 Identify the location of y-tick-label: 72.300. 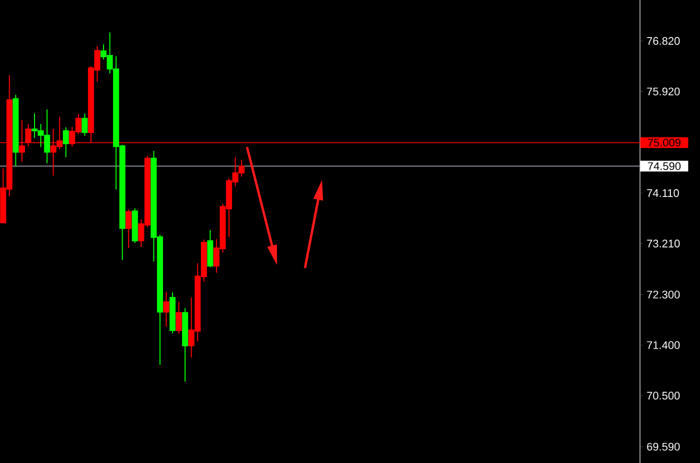
(663, 294).